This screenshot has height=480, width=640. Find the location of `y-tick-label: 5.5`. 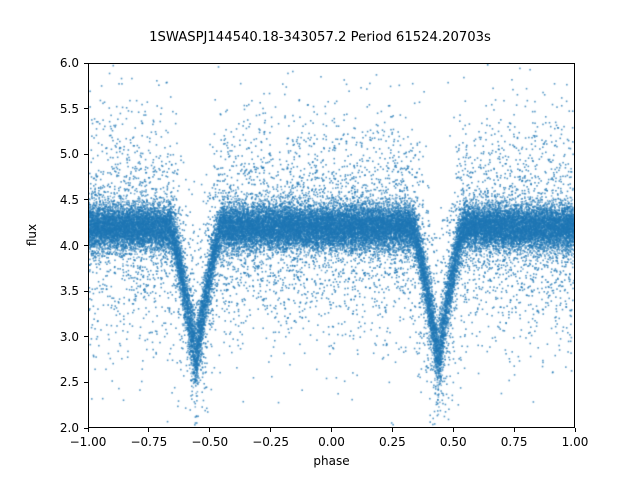

y-tick-label: 5.5 is located at coordinates (69, 108).